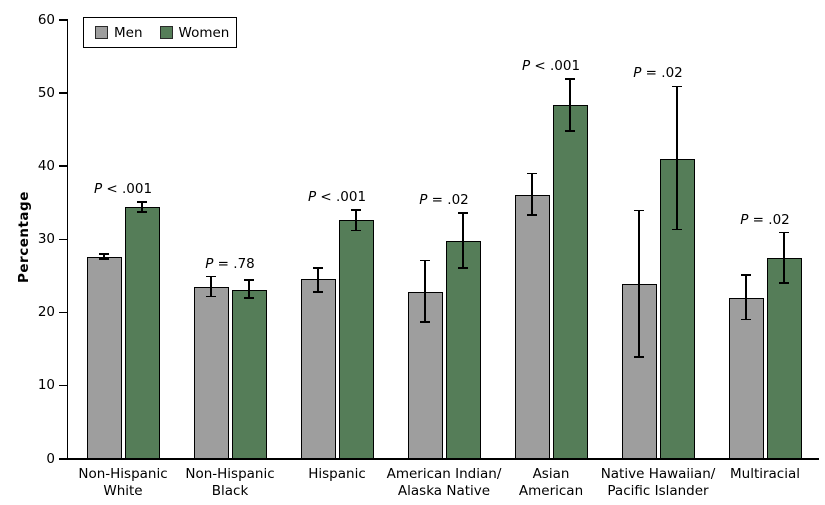 Image resolution: width=825 pixels, height=505 pixels. Describe the element at coordinates (46, 312) in the screenshot. I see `y-tick-label: 20` at that location.